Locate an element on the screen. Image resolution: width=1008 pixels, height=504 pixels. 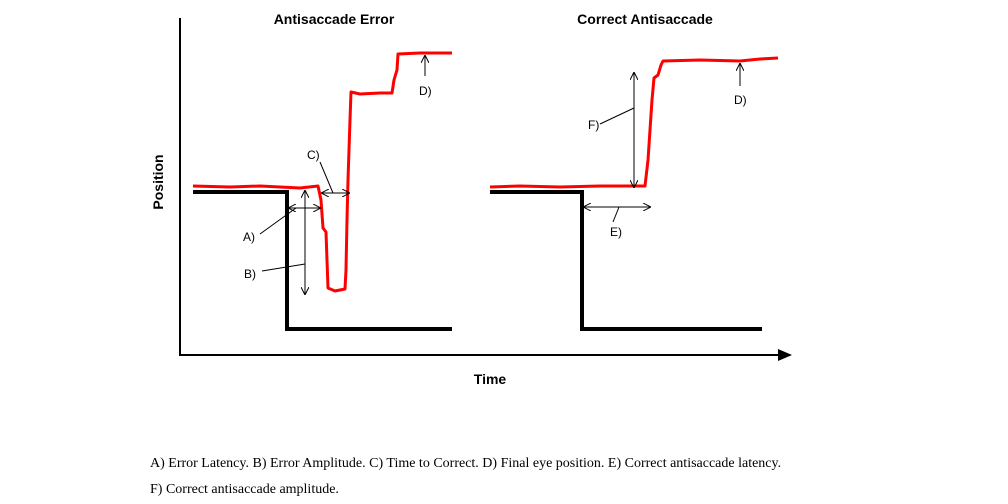
right-target-trace is located at coordinates (626, 260).